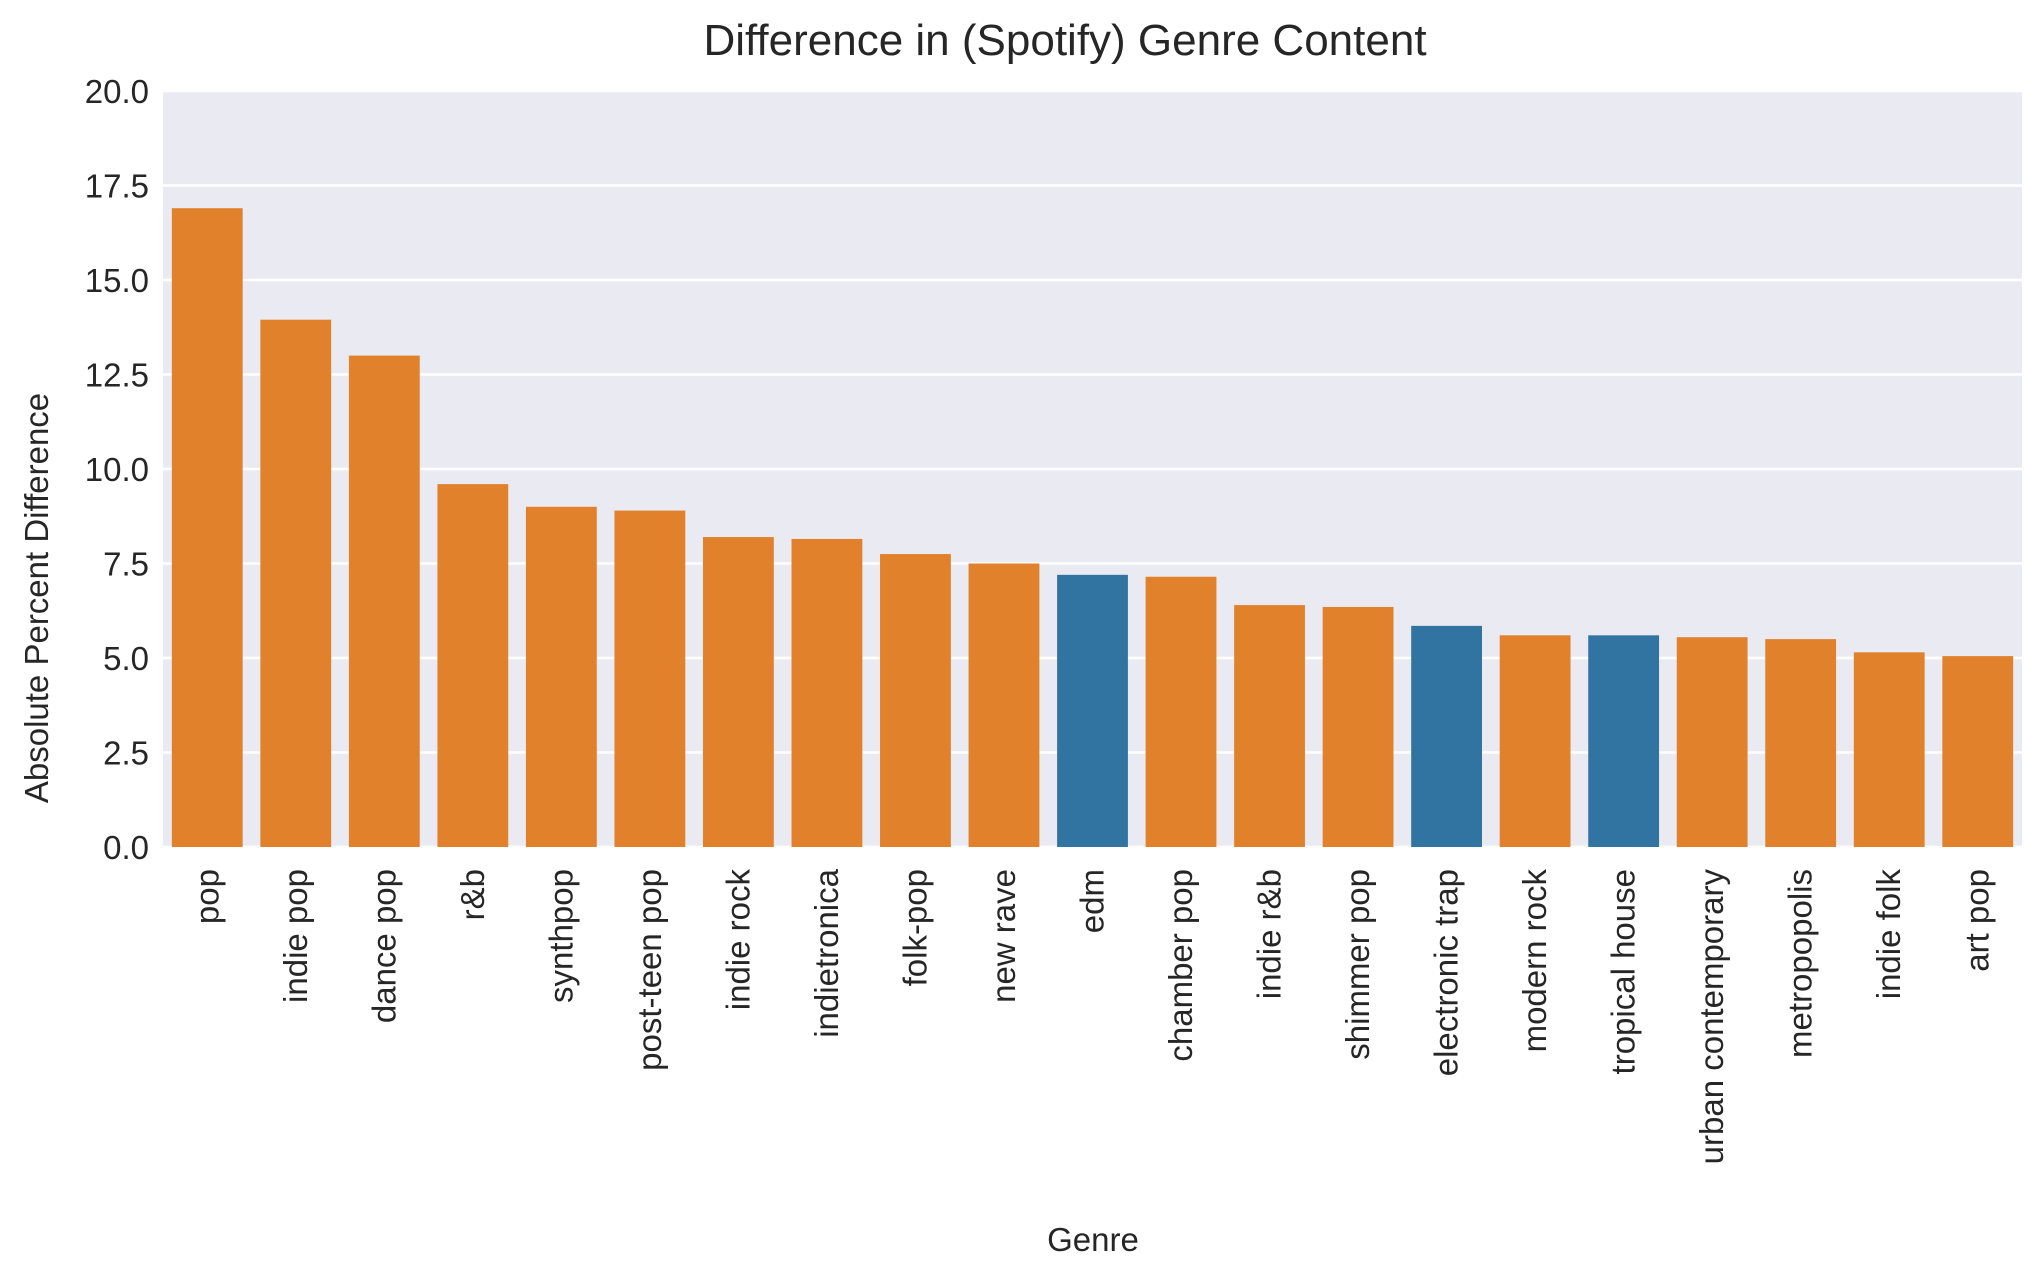 This screenshot has width=2042, height=1278. I want to click on x-tick-label: new rave, so click(1003, 936).